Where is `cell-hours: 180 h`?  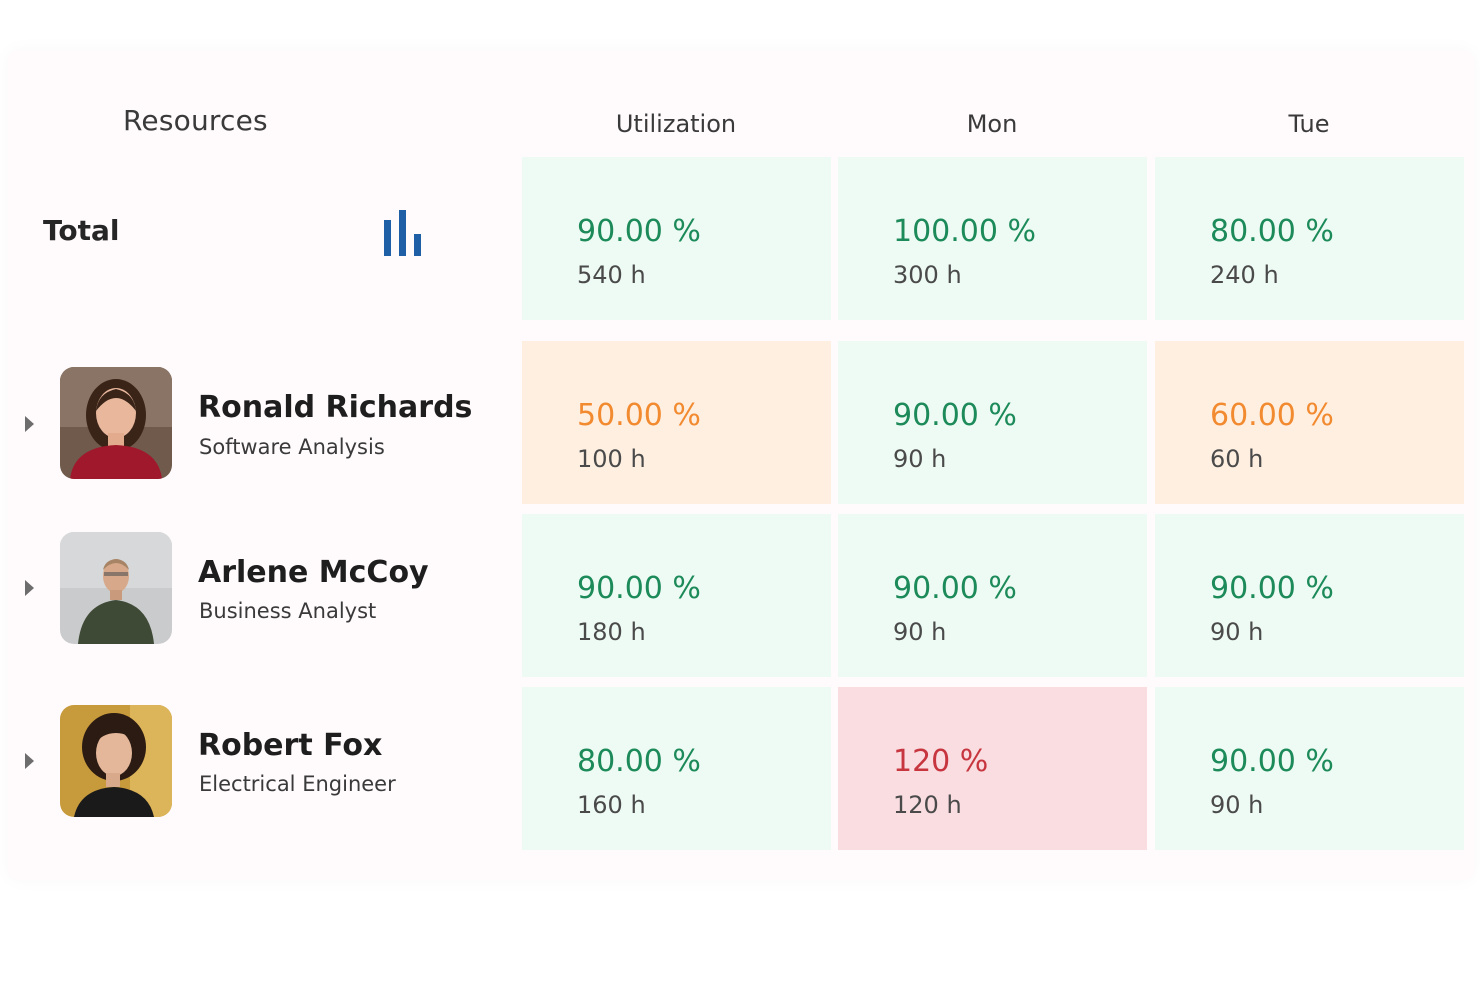 cell-hours: 180 h is located at coordinates (611, 632).